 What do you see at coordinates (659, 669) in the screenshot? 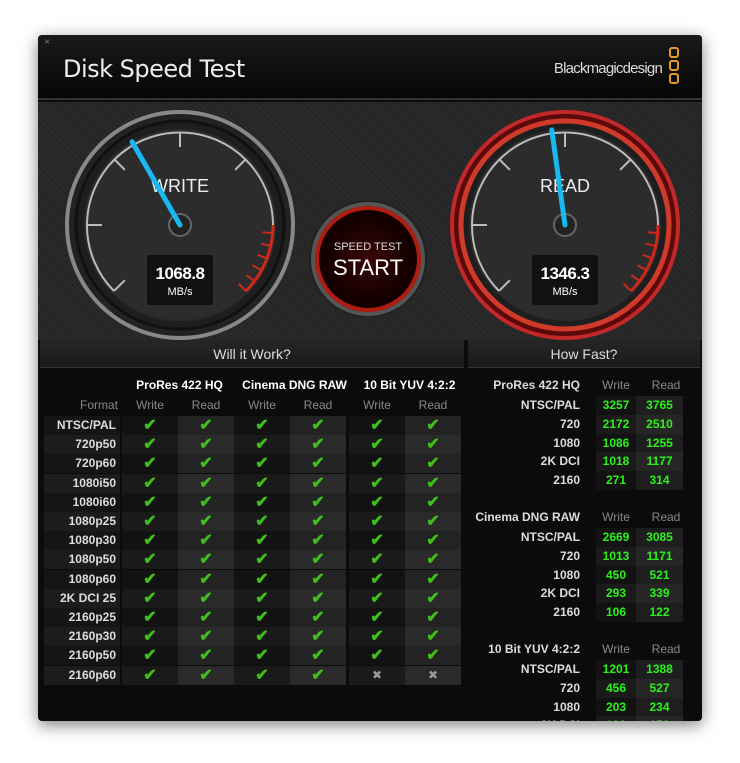
I see `read-speed-cell: 1388` at bounding box center [659, 669].